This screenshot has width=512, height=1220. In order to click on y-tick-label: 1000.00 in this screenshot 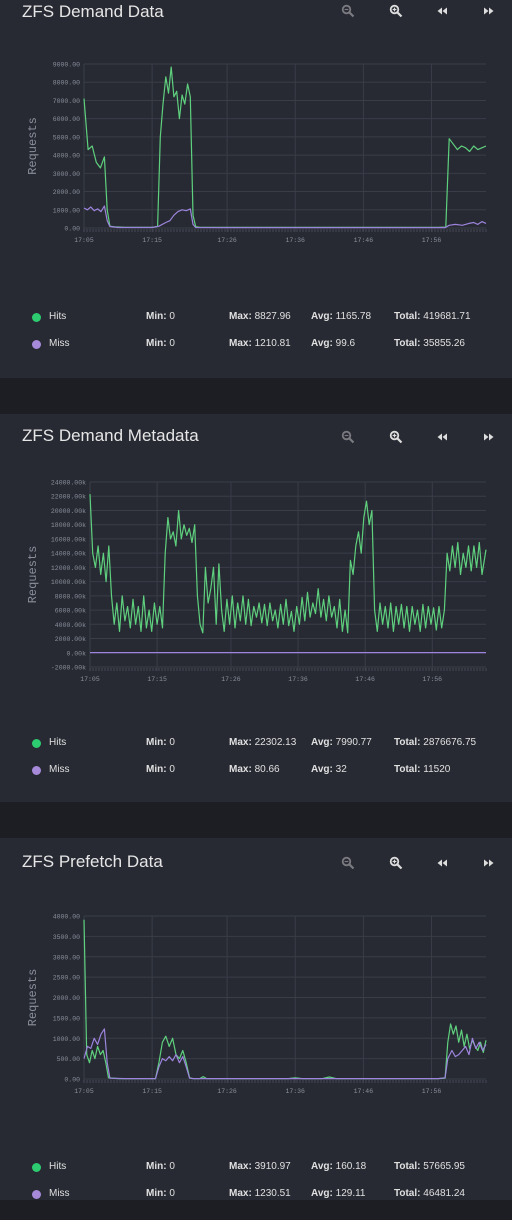, I will do `click(66, 210)`.